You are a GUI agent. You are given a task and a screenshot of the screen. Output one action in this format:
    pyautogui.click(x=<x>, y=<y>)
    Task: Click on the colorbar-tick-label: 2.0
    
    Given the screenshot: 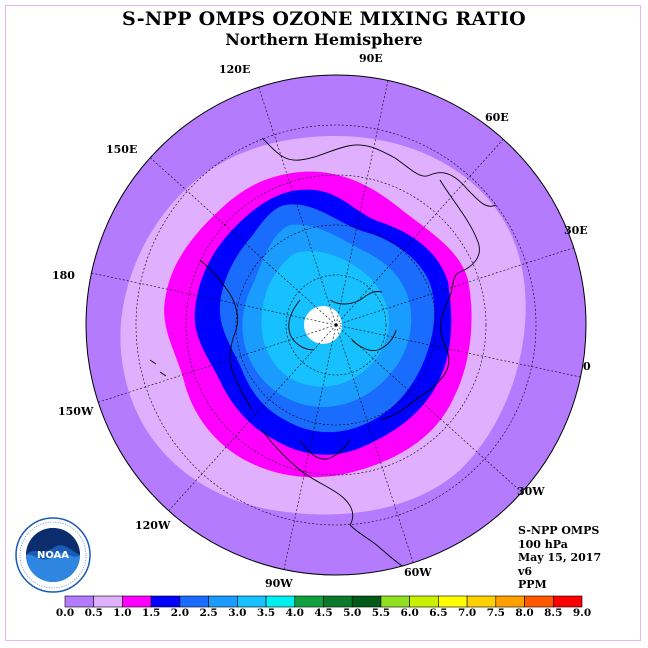 What is the action you would take?
    pyautogui.click(x=180, y=613)
    